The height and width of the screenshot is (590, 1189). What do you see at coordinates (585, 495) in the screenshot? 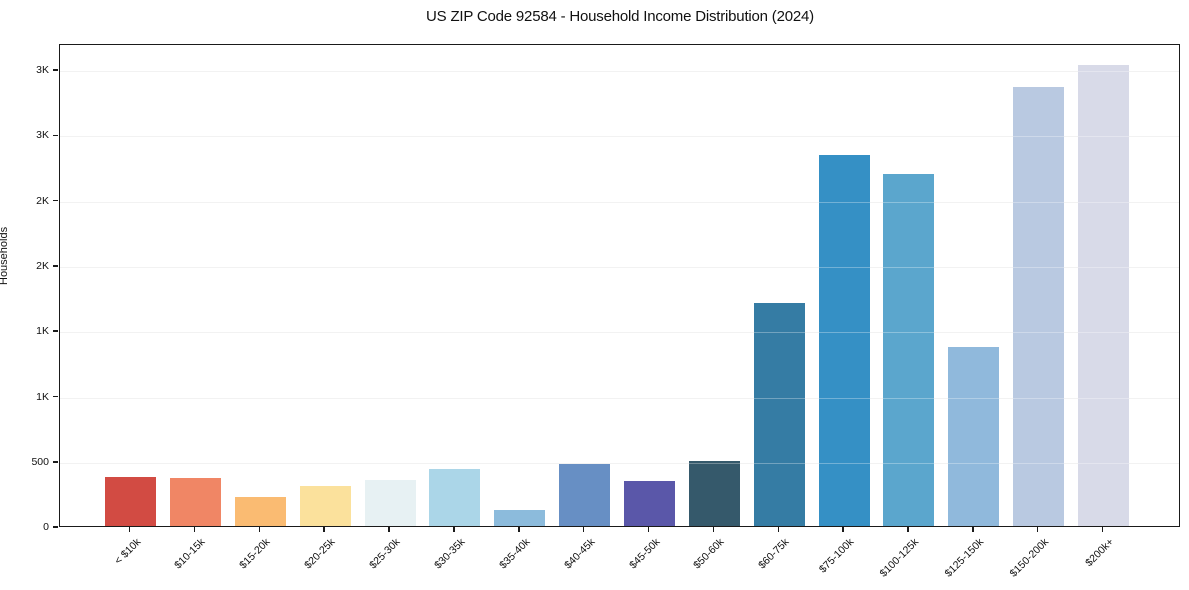
I see `bar-40-45k` at bounding box center [585, 495].